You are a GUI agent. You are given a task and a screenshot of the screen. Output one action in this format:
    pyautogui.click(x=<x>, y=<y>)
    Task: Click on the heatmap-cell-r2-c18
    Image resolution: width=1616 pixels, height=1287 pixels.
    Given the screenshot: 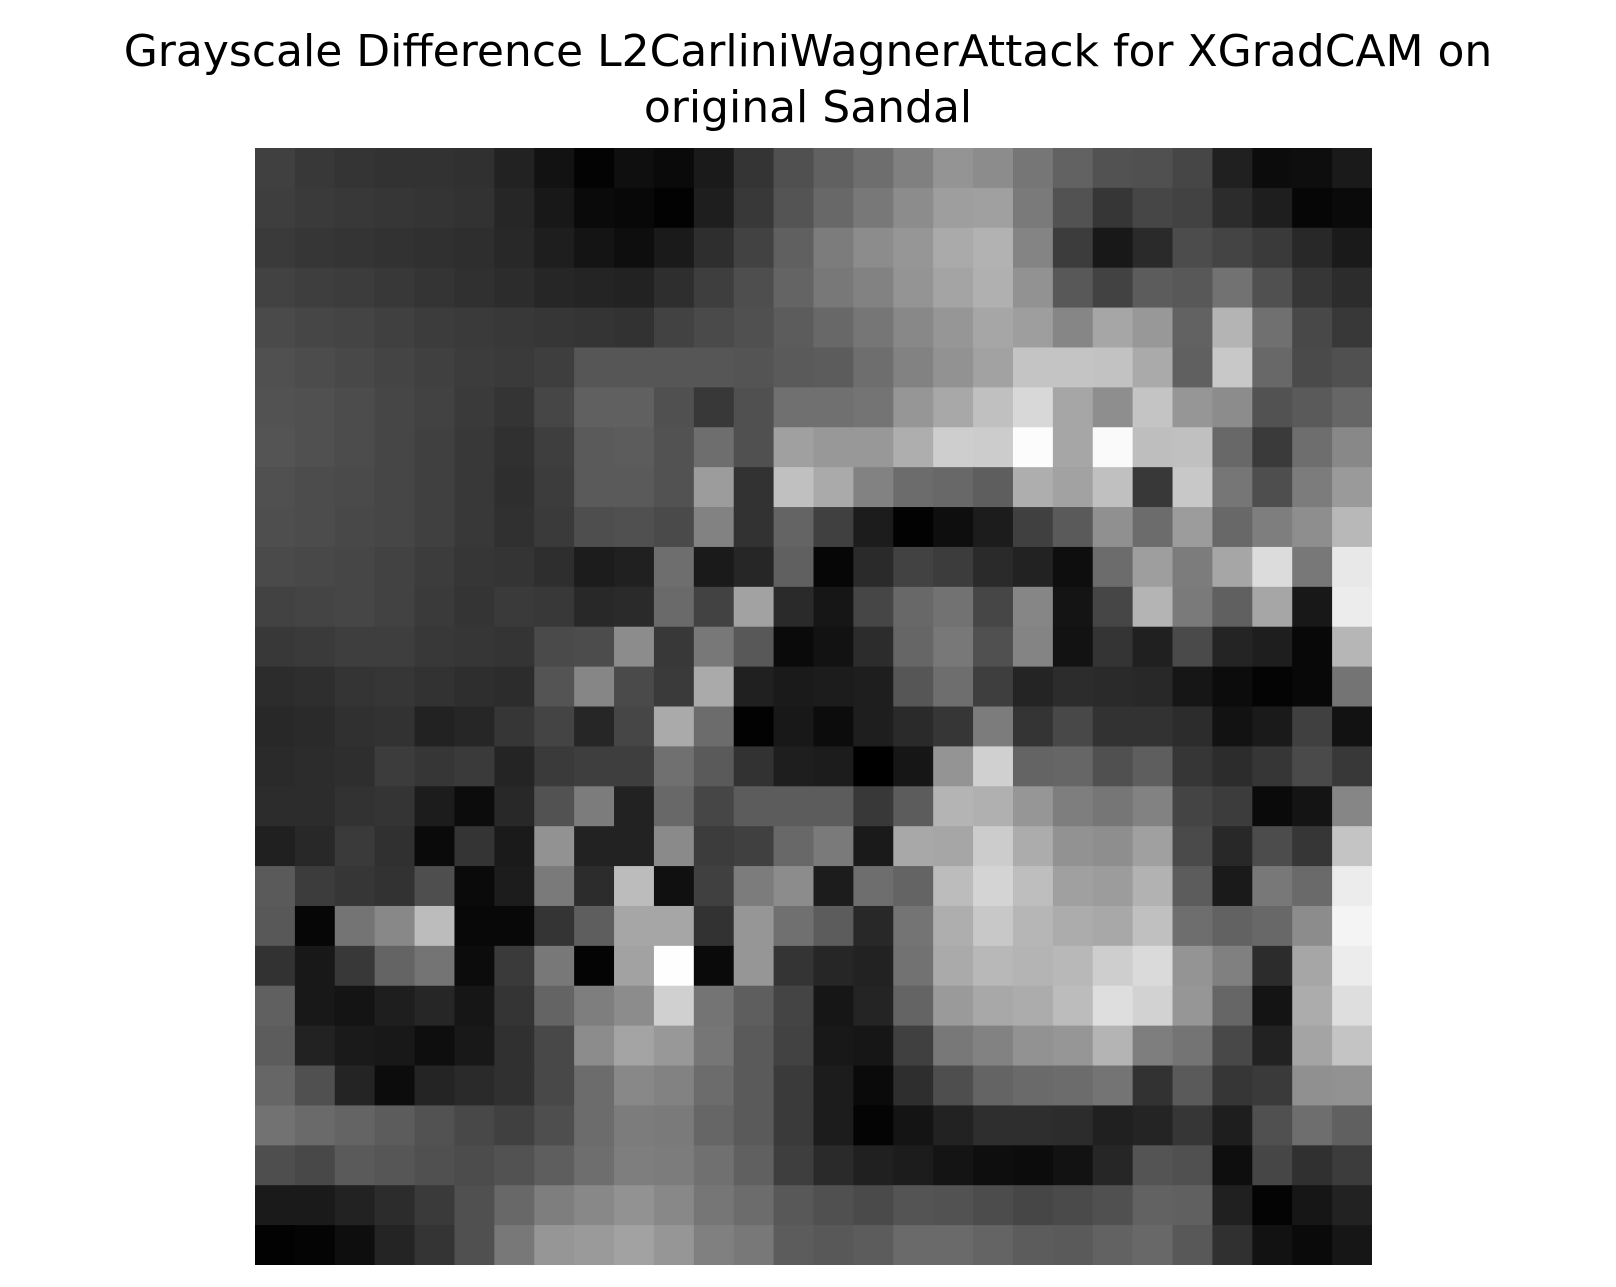 What is the action you would take?
    pyautogui.click(x=993, y=248)
    